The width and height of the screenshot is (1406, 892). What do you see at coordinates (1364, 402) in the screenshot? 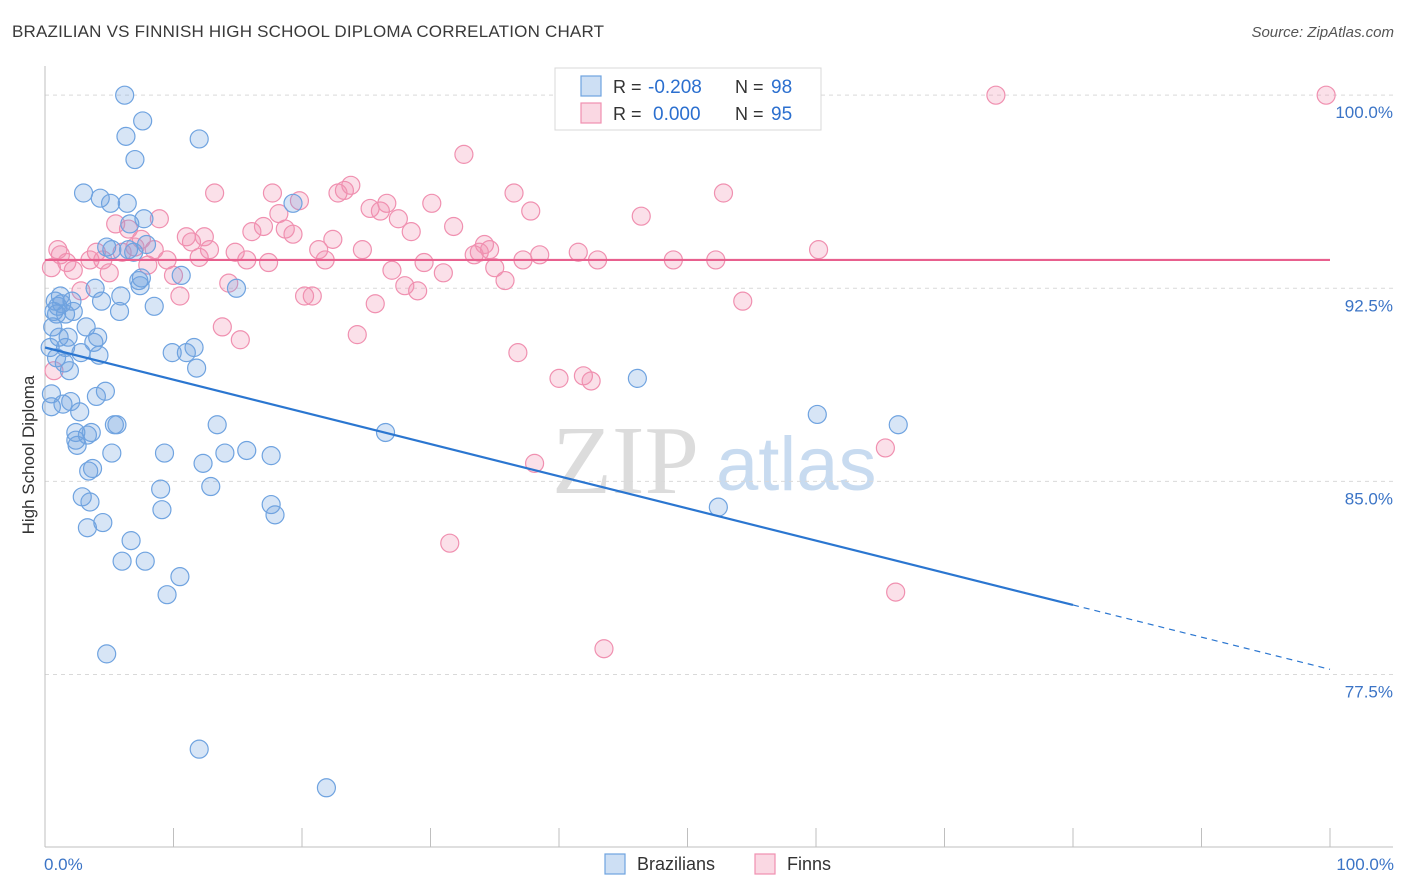
I see `y-tick-labels: 77.5% 85.0% 92.5% 100.0%` at bounding box center [1364, 402].